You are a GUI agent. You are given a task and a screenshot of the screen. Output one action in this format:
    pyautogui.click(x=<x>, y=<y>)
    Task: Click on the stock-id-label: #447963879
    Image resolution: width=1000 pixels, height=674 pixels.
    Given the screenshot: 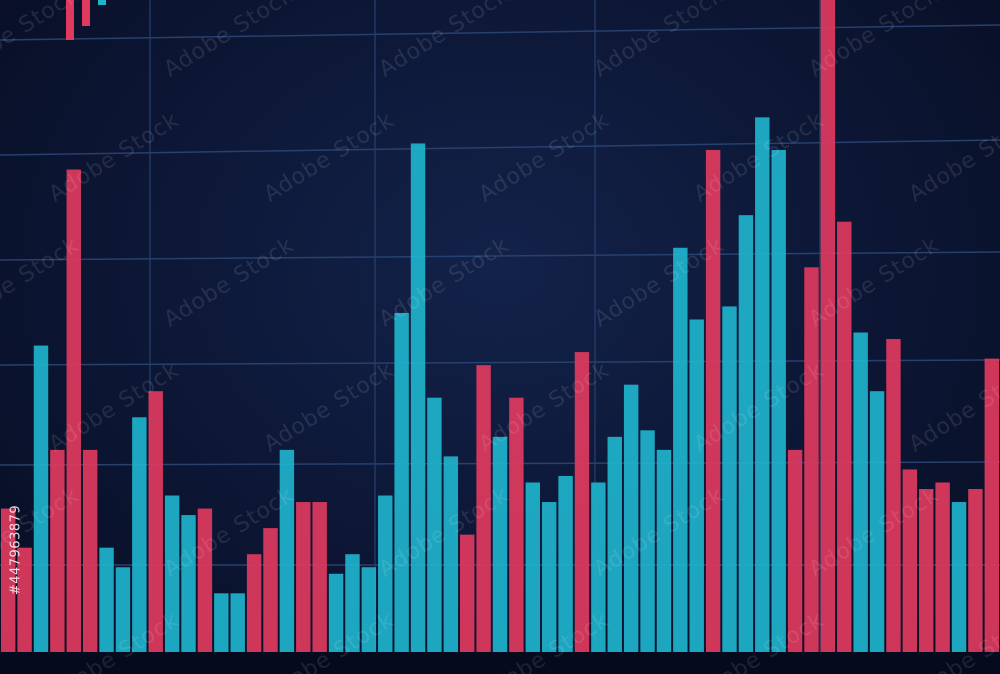 What is the action you would take?
    pyautogui.click(x=16, y=550)
    